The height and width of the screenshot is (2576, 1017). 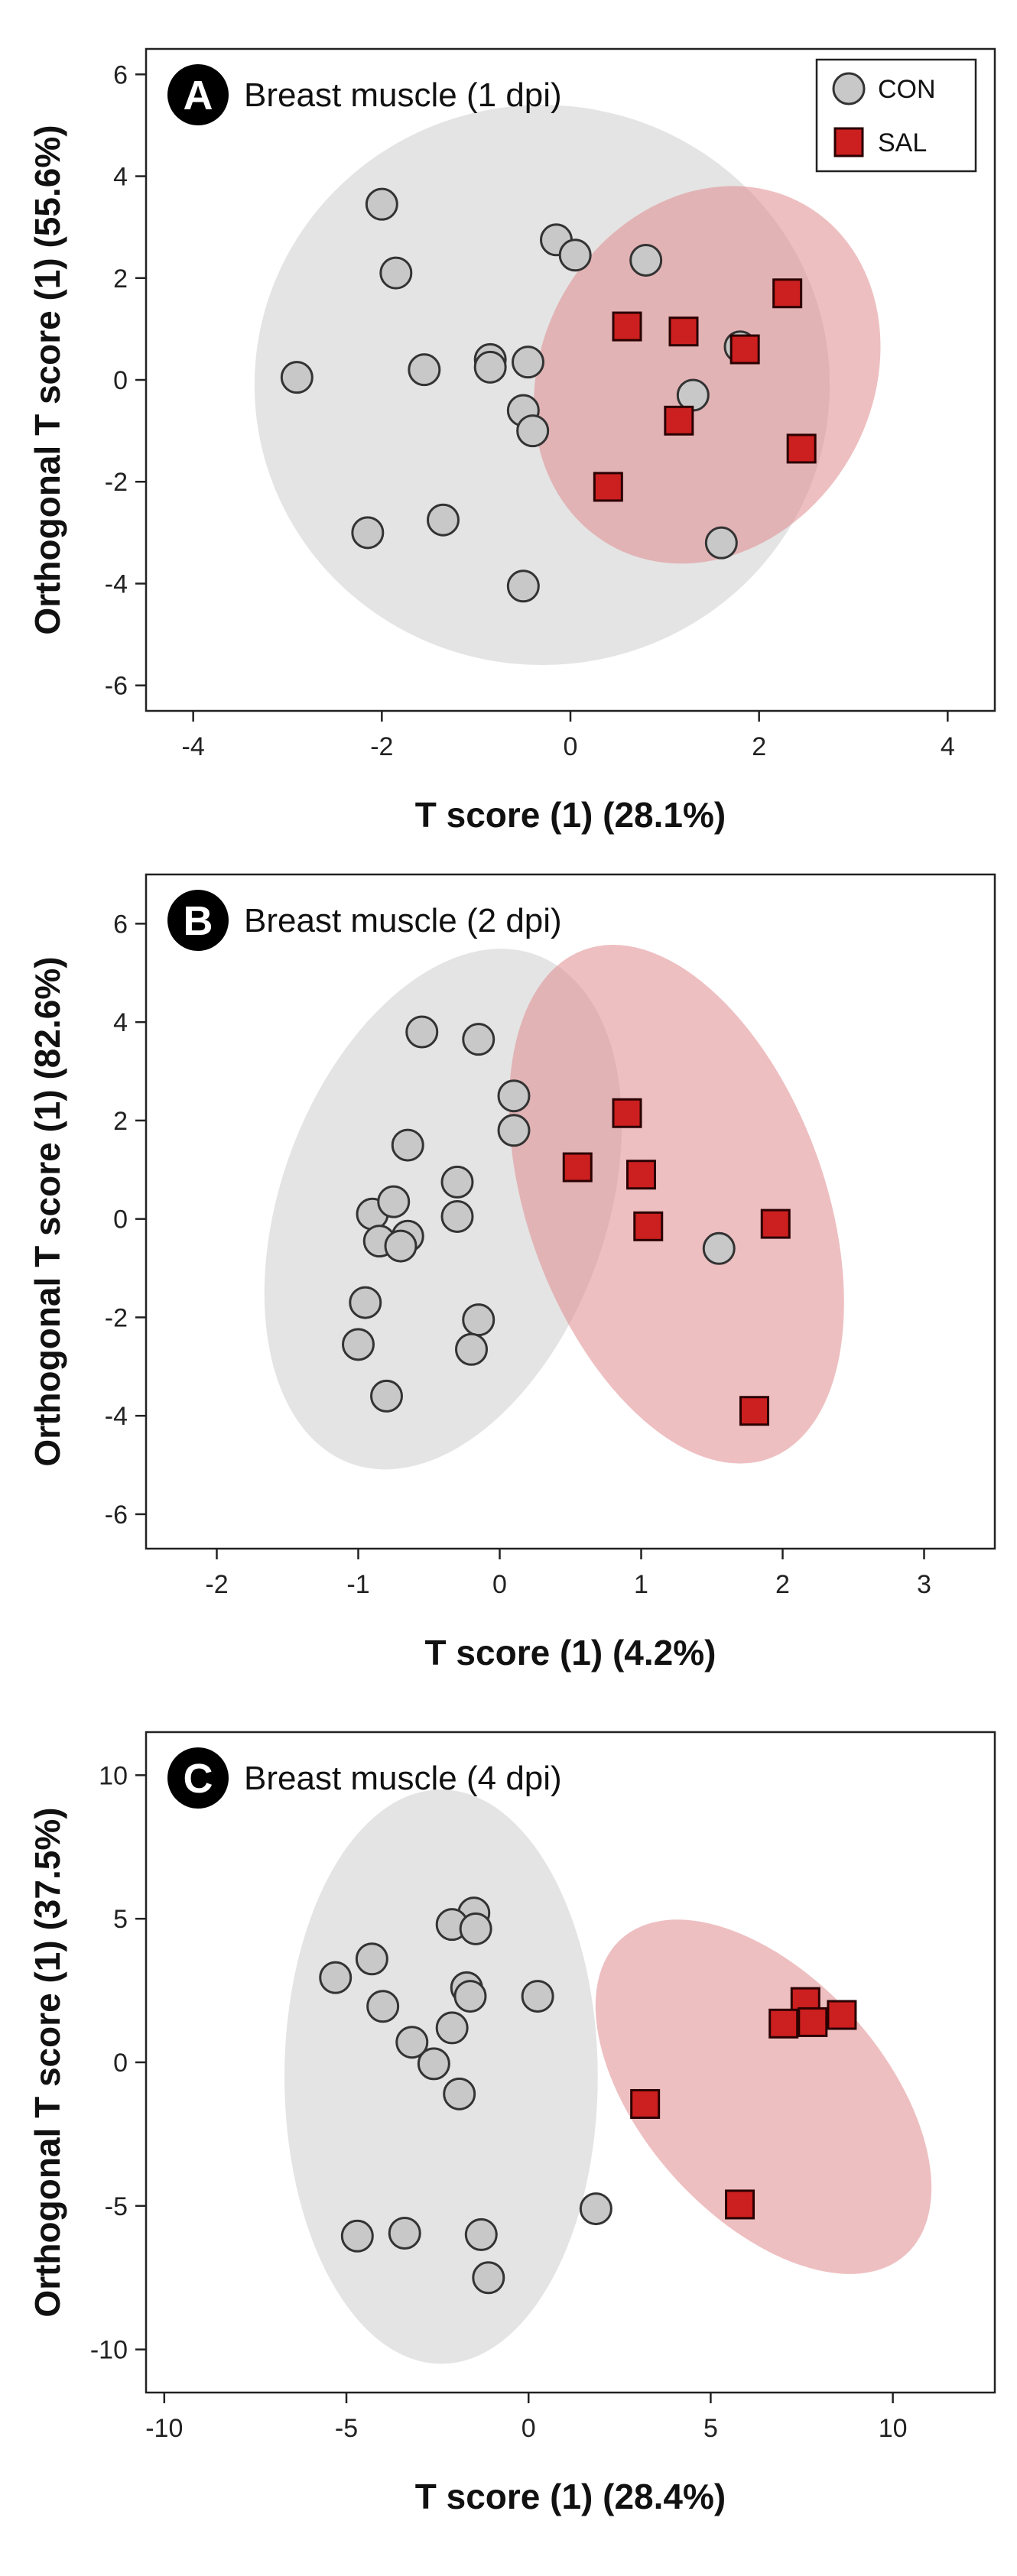 What do you see at coordinates (924, 1585) in the screenshot?
I see `x-tick-label: 3` at bounding box center [924, 1585].